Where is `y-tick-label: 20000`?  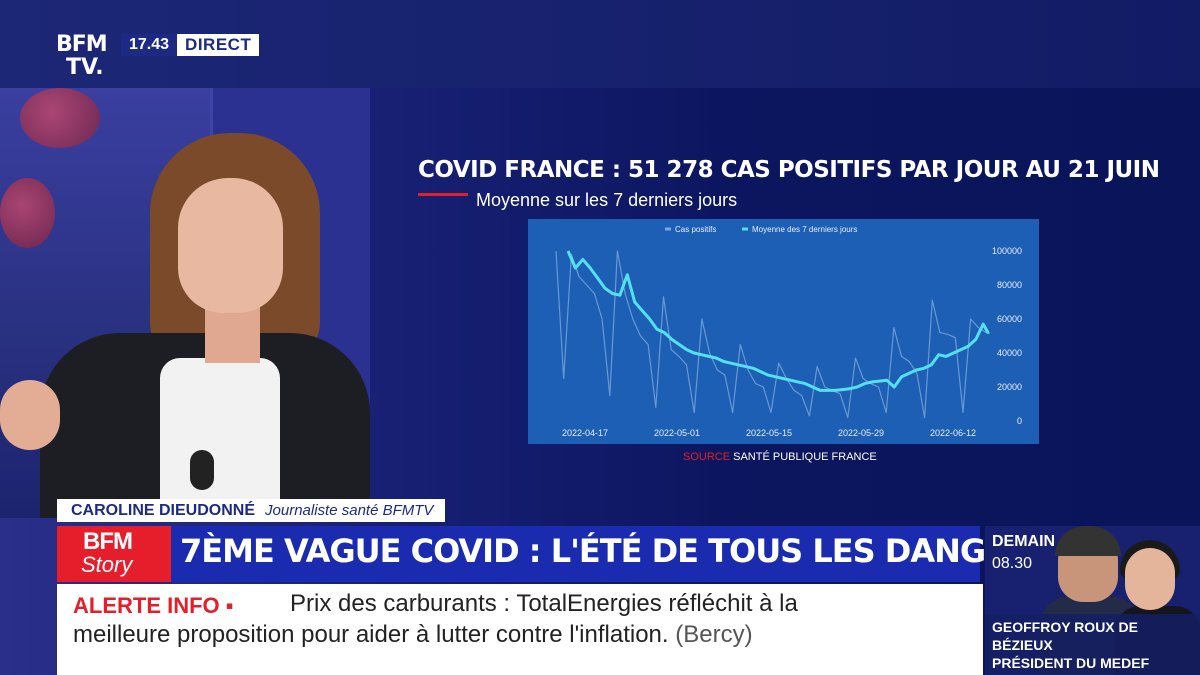
y-tick-label: 20000 is located at coordinates (1009, 387).